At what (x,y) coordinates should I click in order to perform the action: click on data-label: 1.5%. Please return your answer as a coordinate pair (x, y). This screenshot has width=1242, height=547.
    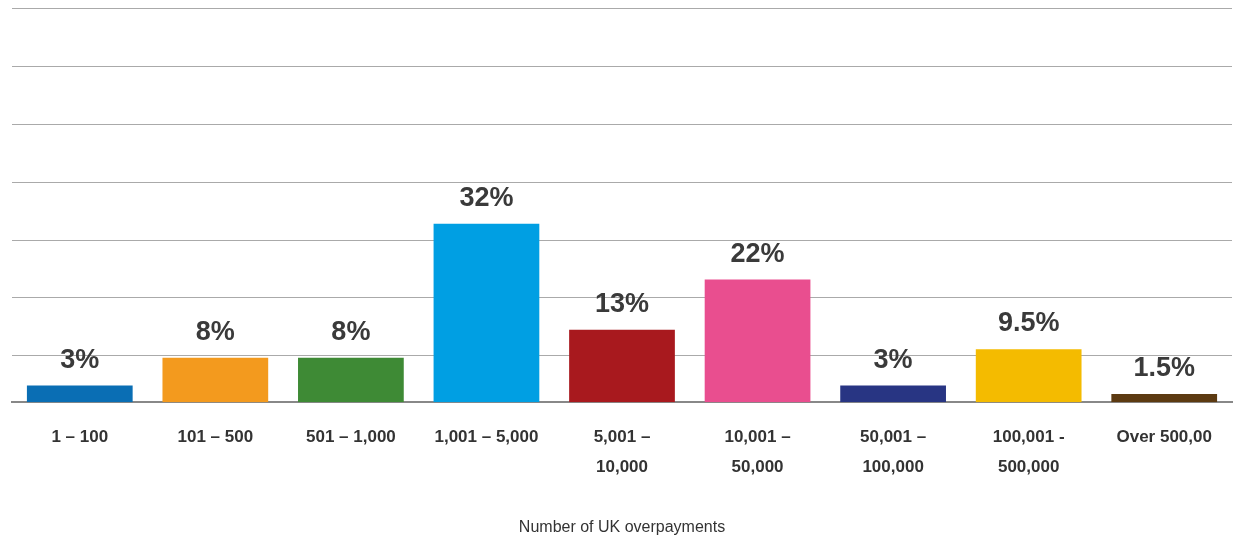
    Looking at the image, I should click on (1164, 366).